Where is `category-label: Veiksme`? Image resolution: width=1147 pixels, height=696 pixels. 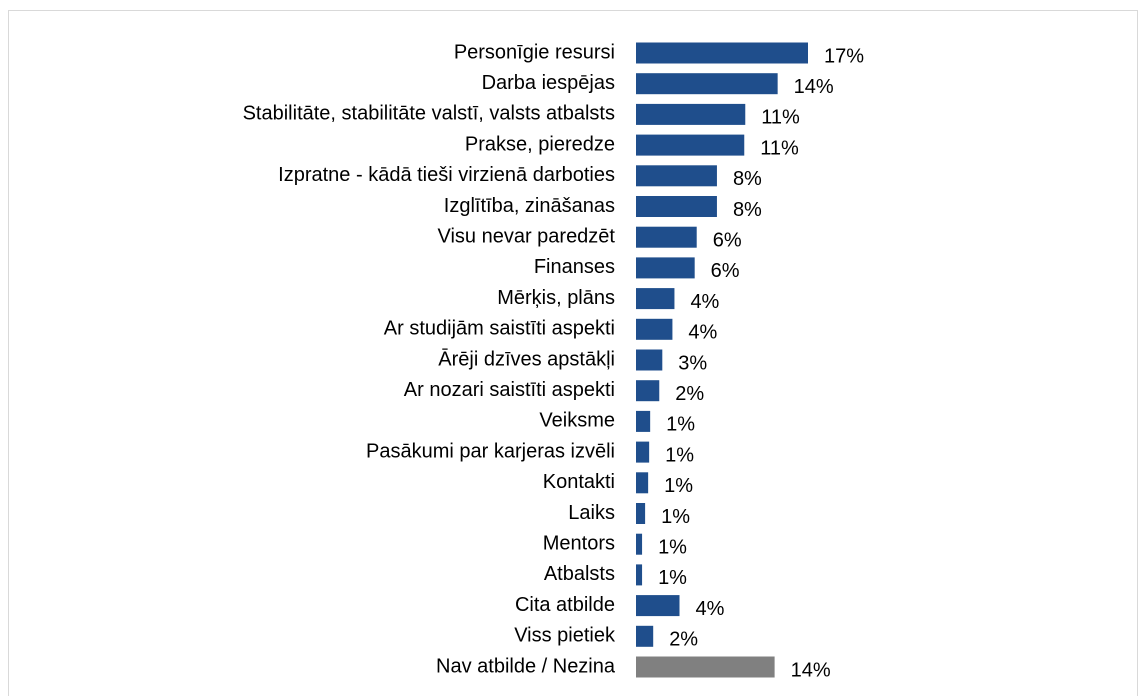 category-label: Veiksme is located at coordinates (577, 421).